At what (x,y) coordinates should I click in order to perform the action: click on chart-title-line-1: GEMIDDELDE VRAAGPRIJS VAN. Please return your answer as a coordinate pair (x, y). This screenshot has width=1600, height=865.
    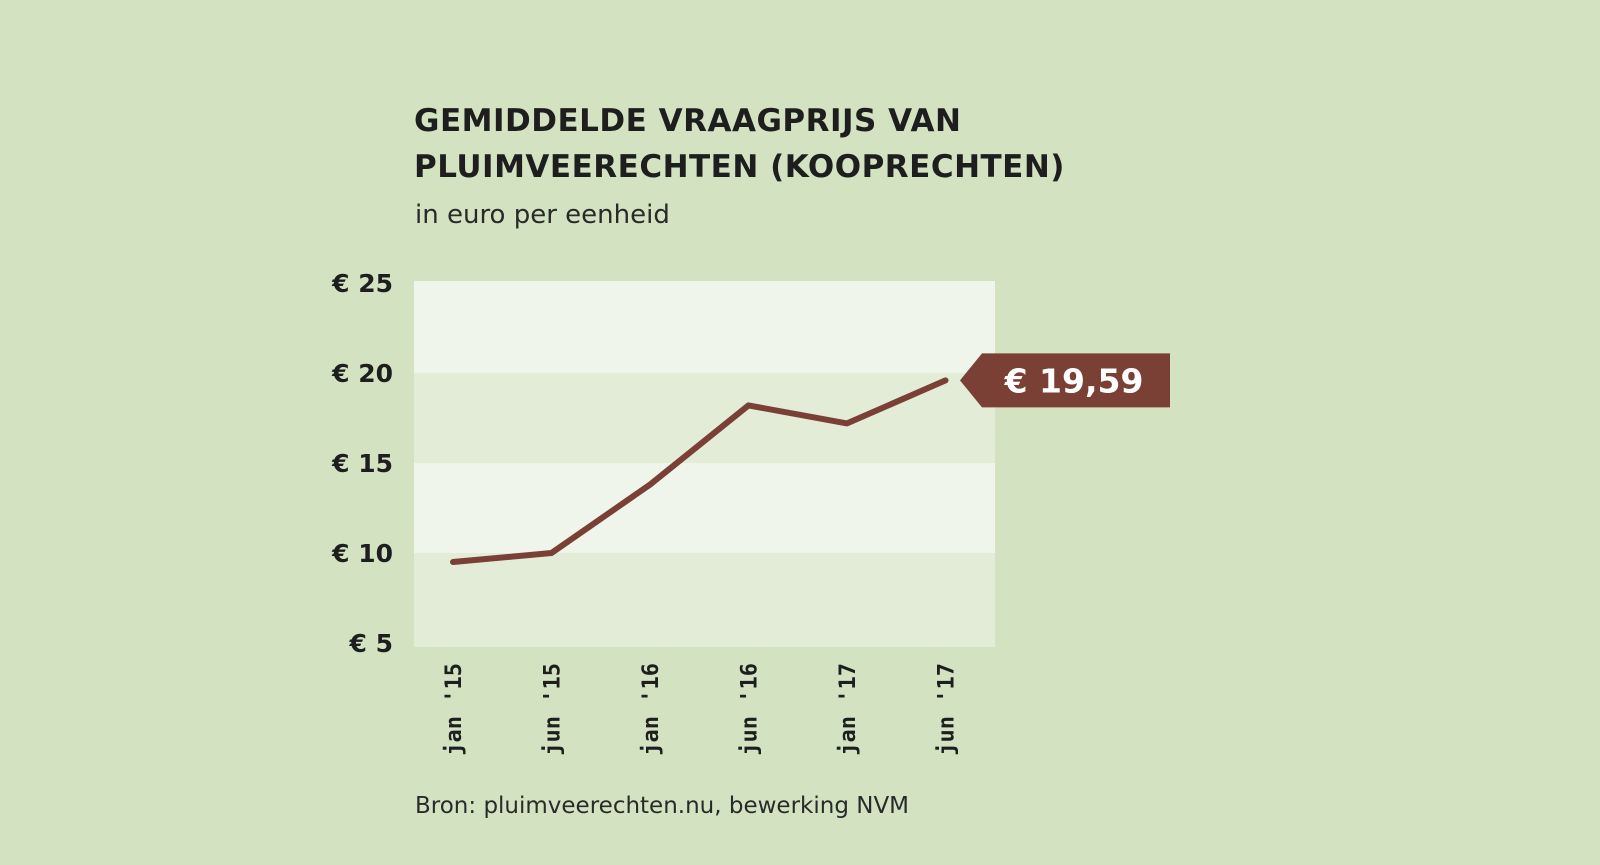
    Looking at the image, I should click on (688, 121).